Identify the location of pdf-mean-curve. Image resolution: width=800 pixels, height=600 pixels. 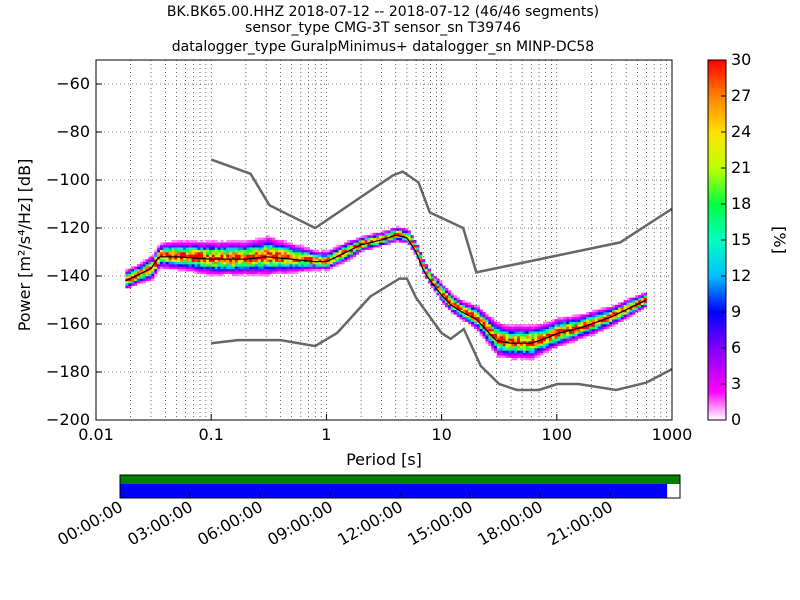
(386, 289).